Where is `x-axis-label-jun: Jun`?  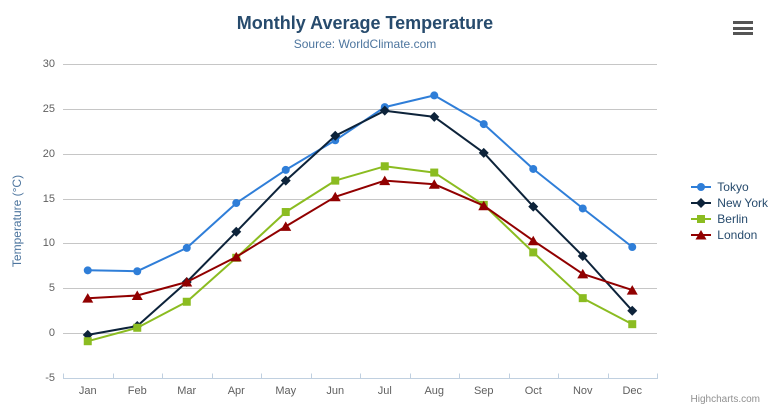 x-axis-label-jun: Jun is located at coordinates (335, 391).